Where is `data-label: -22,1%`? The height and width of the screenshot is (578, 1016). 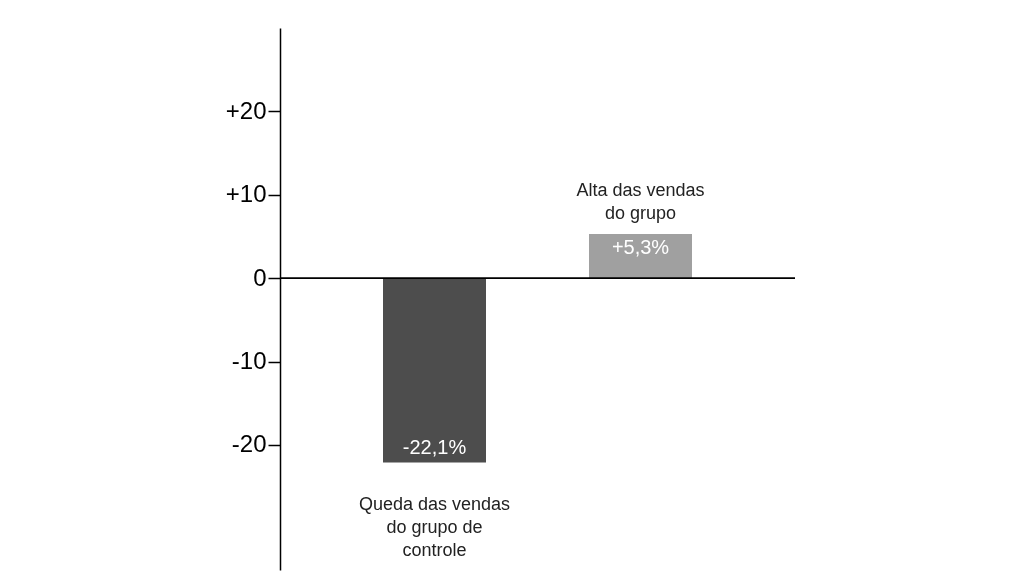 data-label: -22,1% is located at coordinates (434, 447).